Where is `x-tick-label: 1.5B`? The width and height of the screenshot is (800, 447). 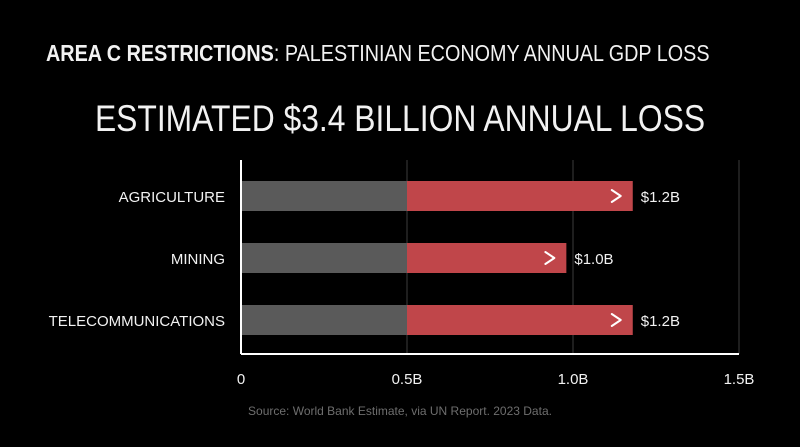 x-tick-label: 1.5B is located at coordinates (739, 379).